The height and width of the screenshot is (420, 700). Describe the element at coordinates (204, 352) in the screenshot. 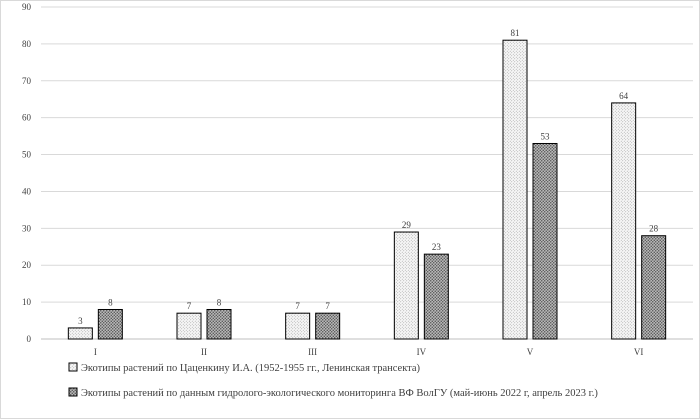

I see `x-tick-label: II` at that location.